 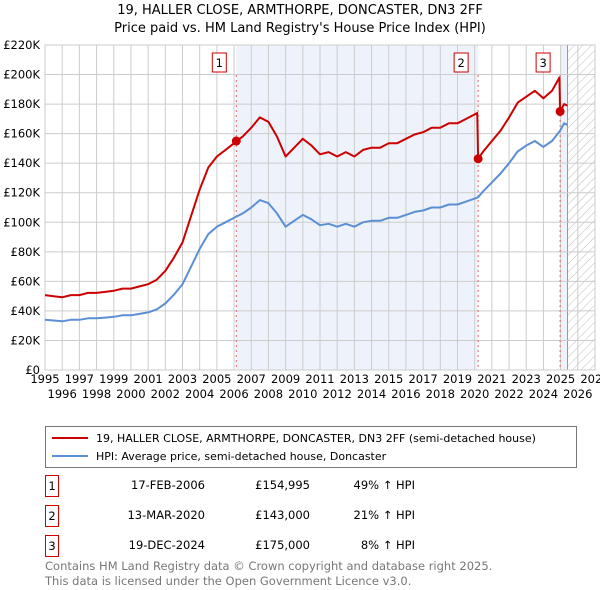 I want to click on x-tick-label: 2026, so click(x=577, y=394).